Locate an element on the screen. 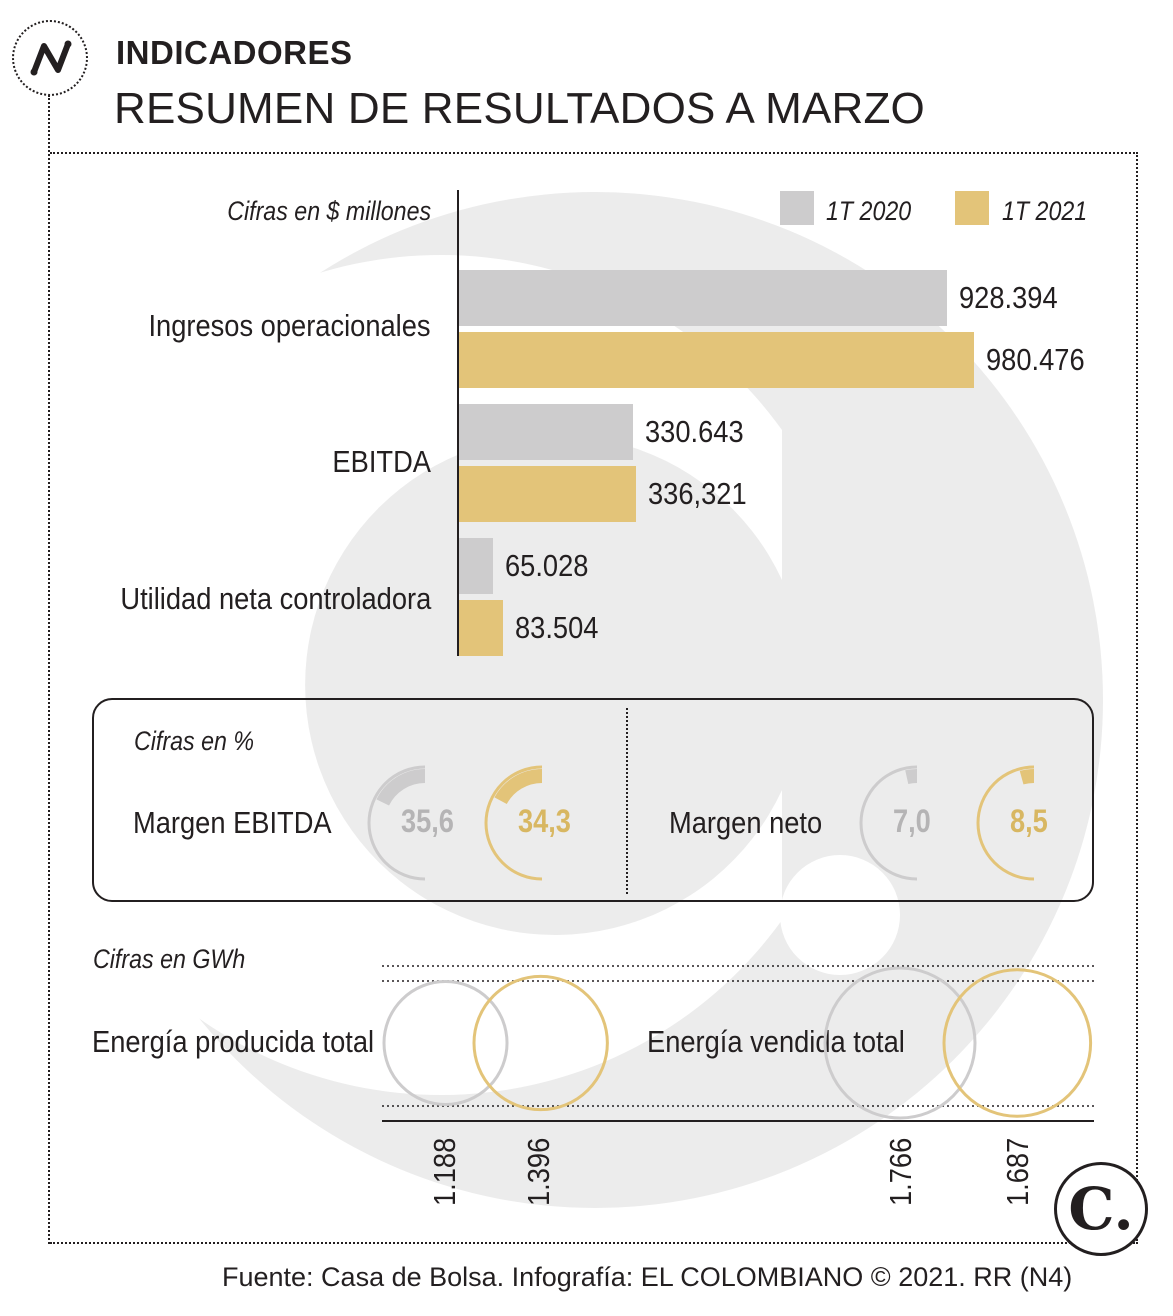 The height and width of the screenshot is (1316, 1173). category-label: Ingresos operacionales is located at coordinates (289, 325).